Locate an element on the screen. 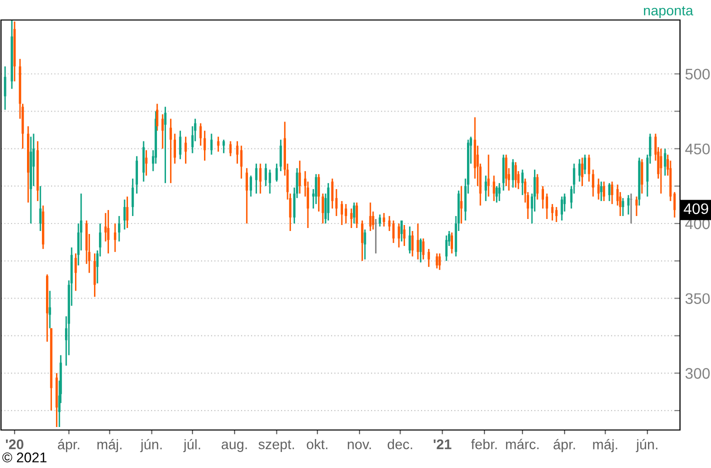  x-tick-label: szept. is located at coordinates (276, 446).